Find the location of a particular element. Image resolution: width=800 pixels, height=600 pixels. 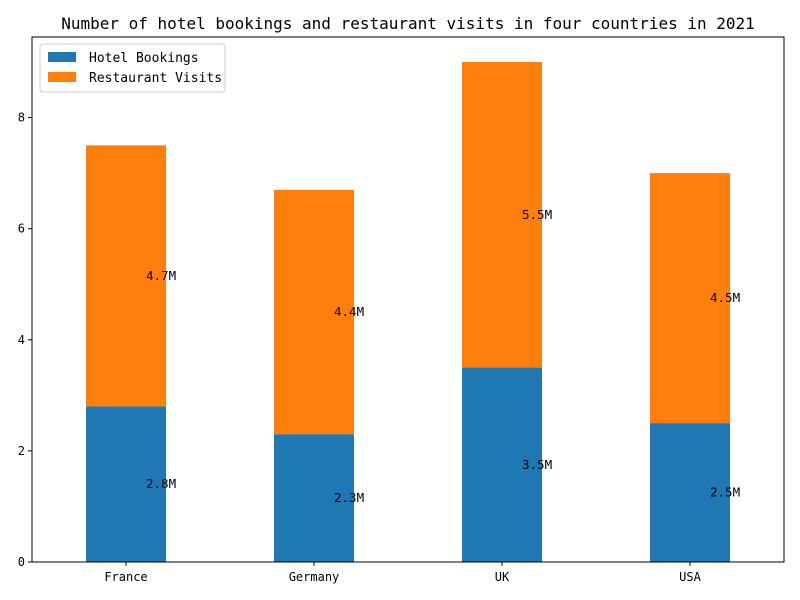

x-tick-label: Germany is located at coordinates (314, 577).